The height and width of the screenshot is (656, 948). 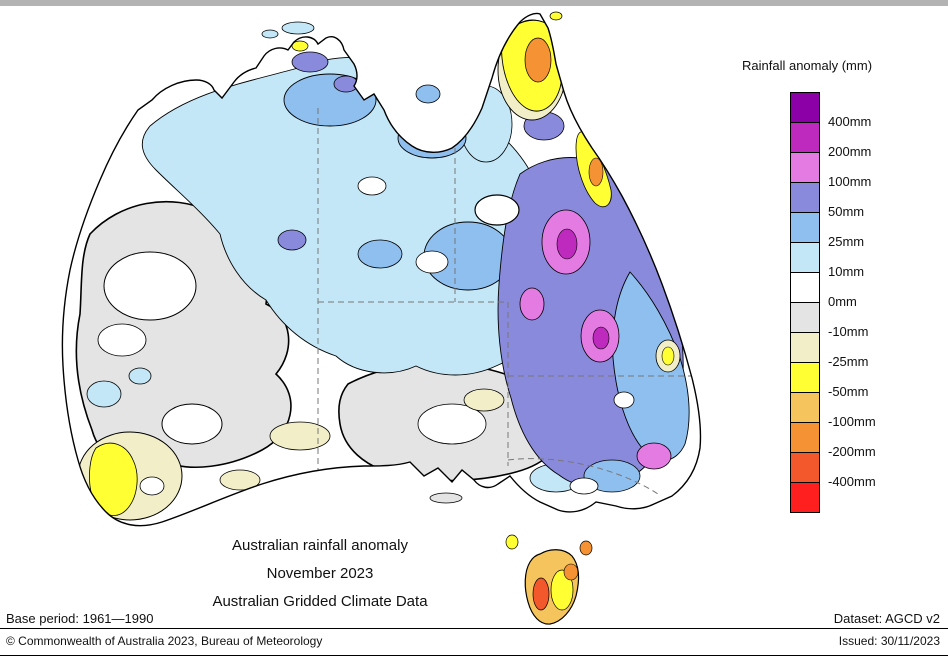 What do you see at coordinates (80, 618) in the screenshot?
I see `base-period-label: Base period: 1961—1990` at bounding box center [80, 618].